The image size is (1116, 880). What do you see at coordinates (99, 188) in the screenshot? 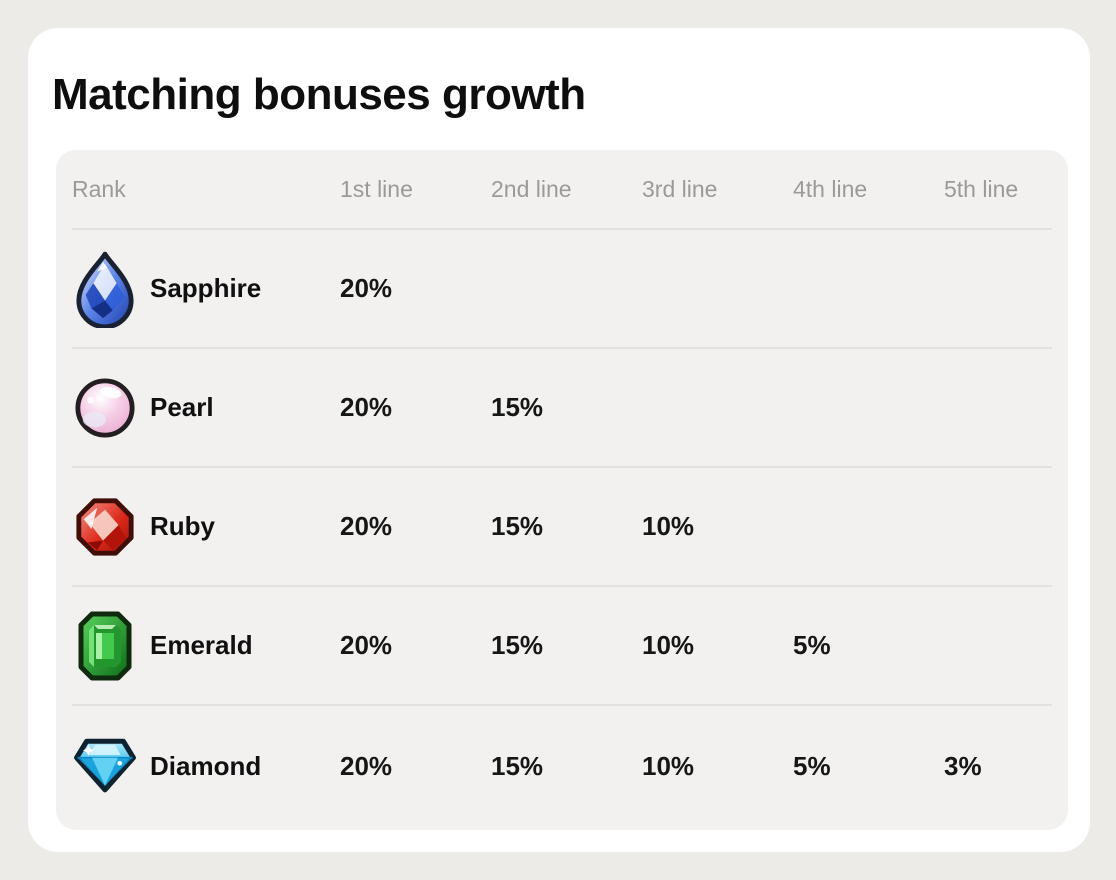
I see `column-header-rank: Rank` at bounding box center [99, 188].